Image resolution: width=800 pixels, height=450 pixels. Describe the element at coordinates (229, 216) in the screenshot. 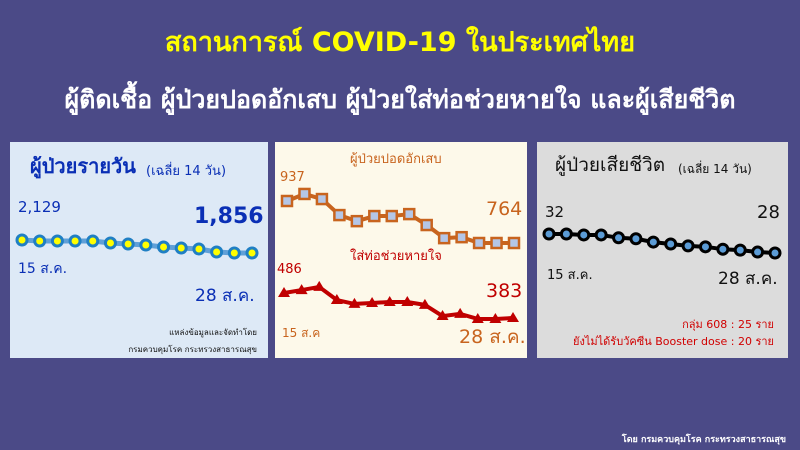

I see `daily-end-value: 1,856` at that location.